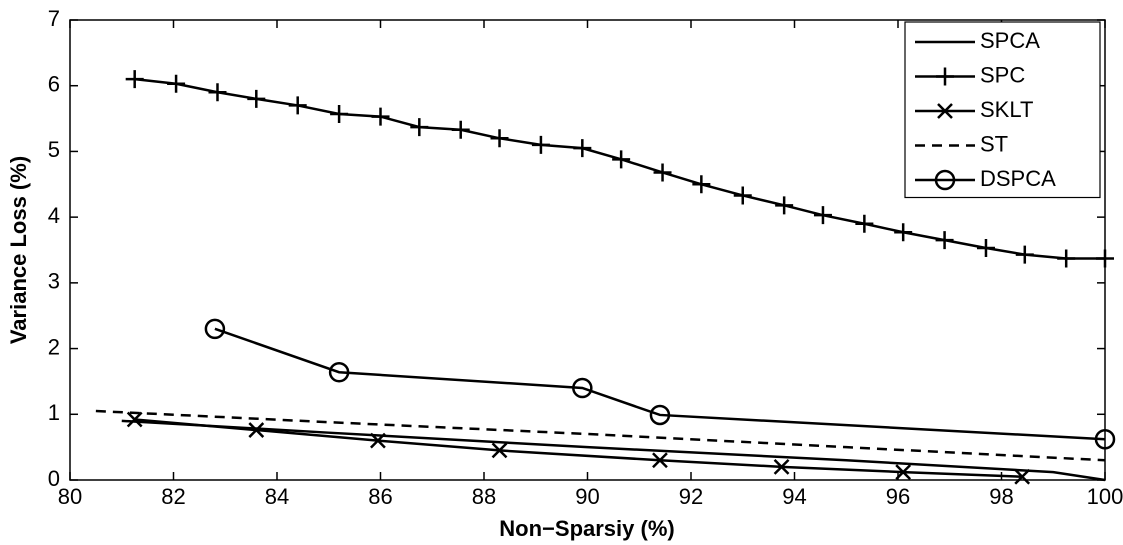  Describe the element at coordinates (54, 478) in the screenshot. I see `y-tick-label: 0` at that location.